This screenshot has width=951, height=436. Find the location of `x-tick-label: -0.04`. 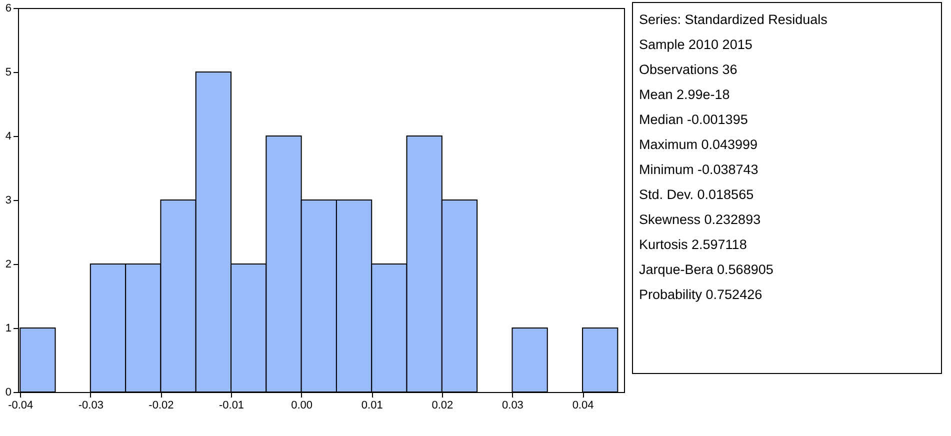

x-tick-label: -0.04 is located at coordinates (21, 406).